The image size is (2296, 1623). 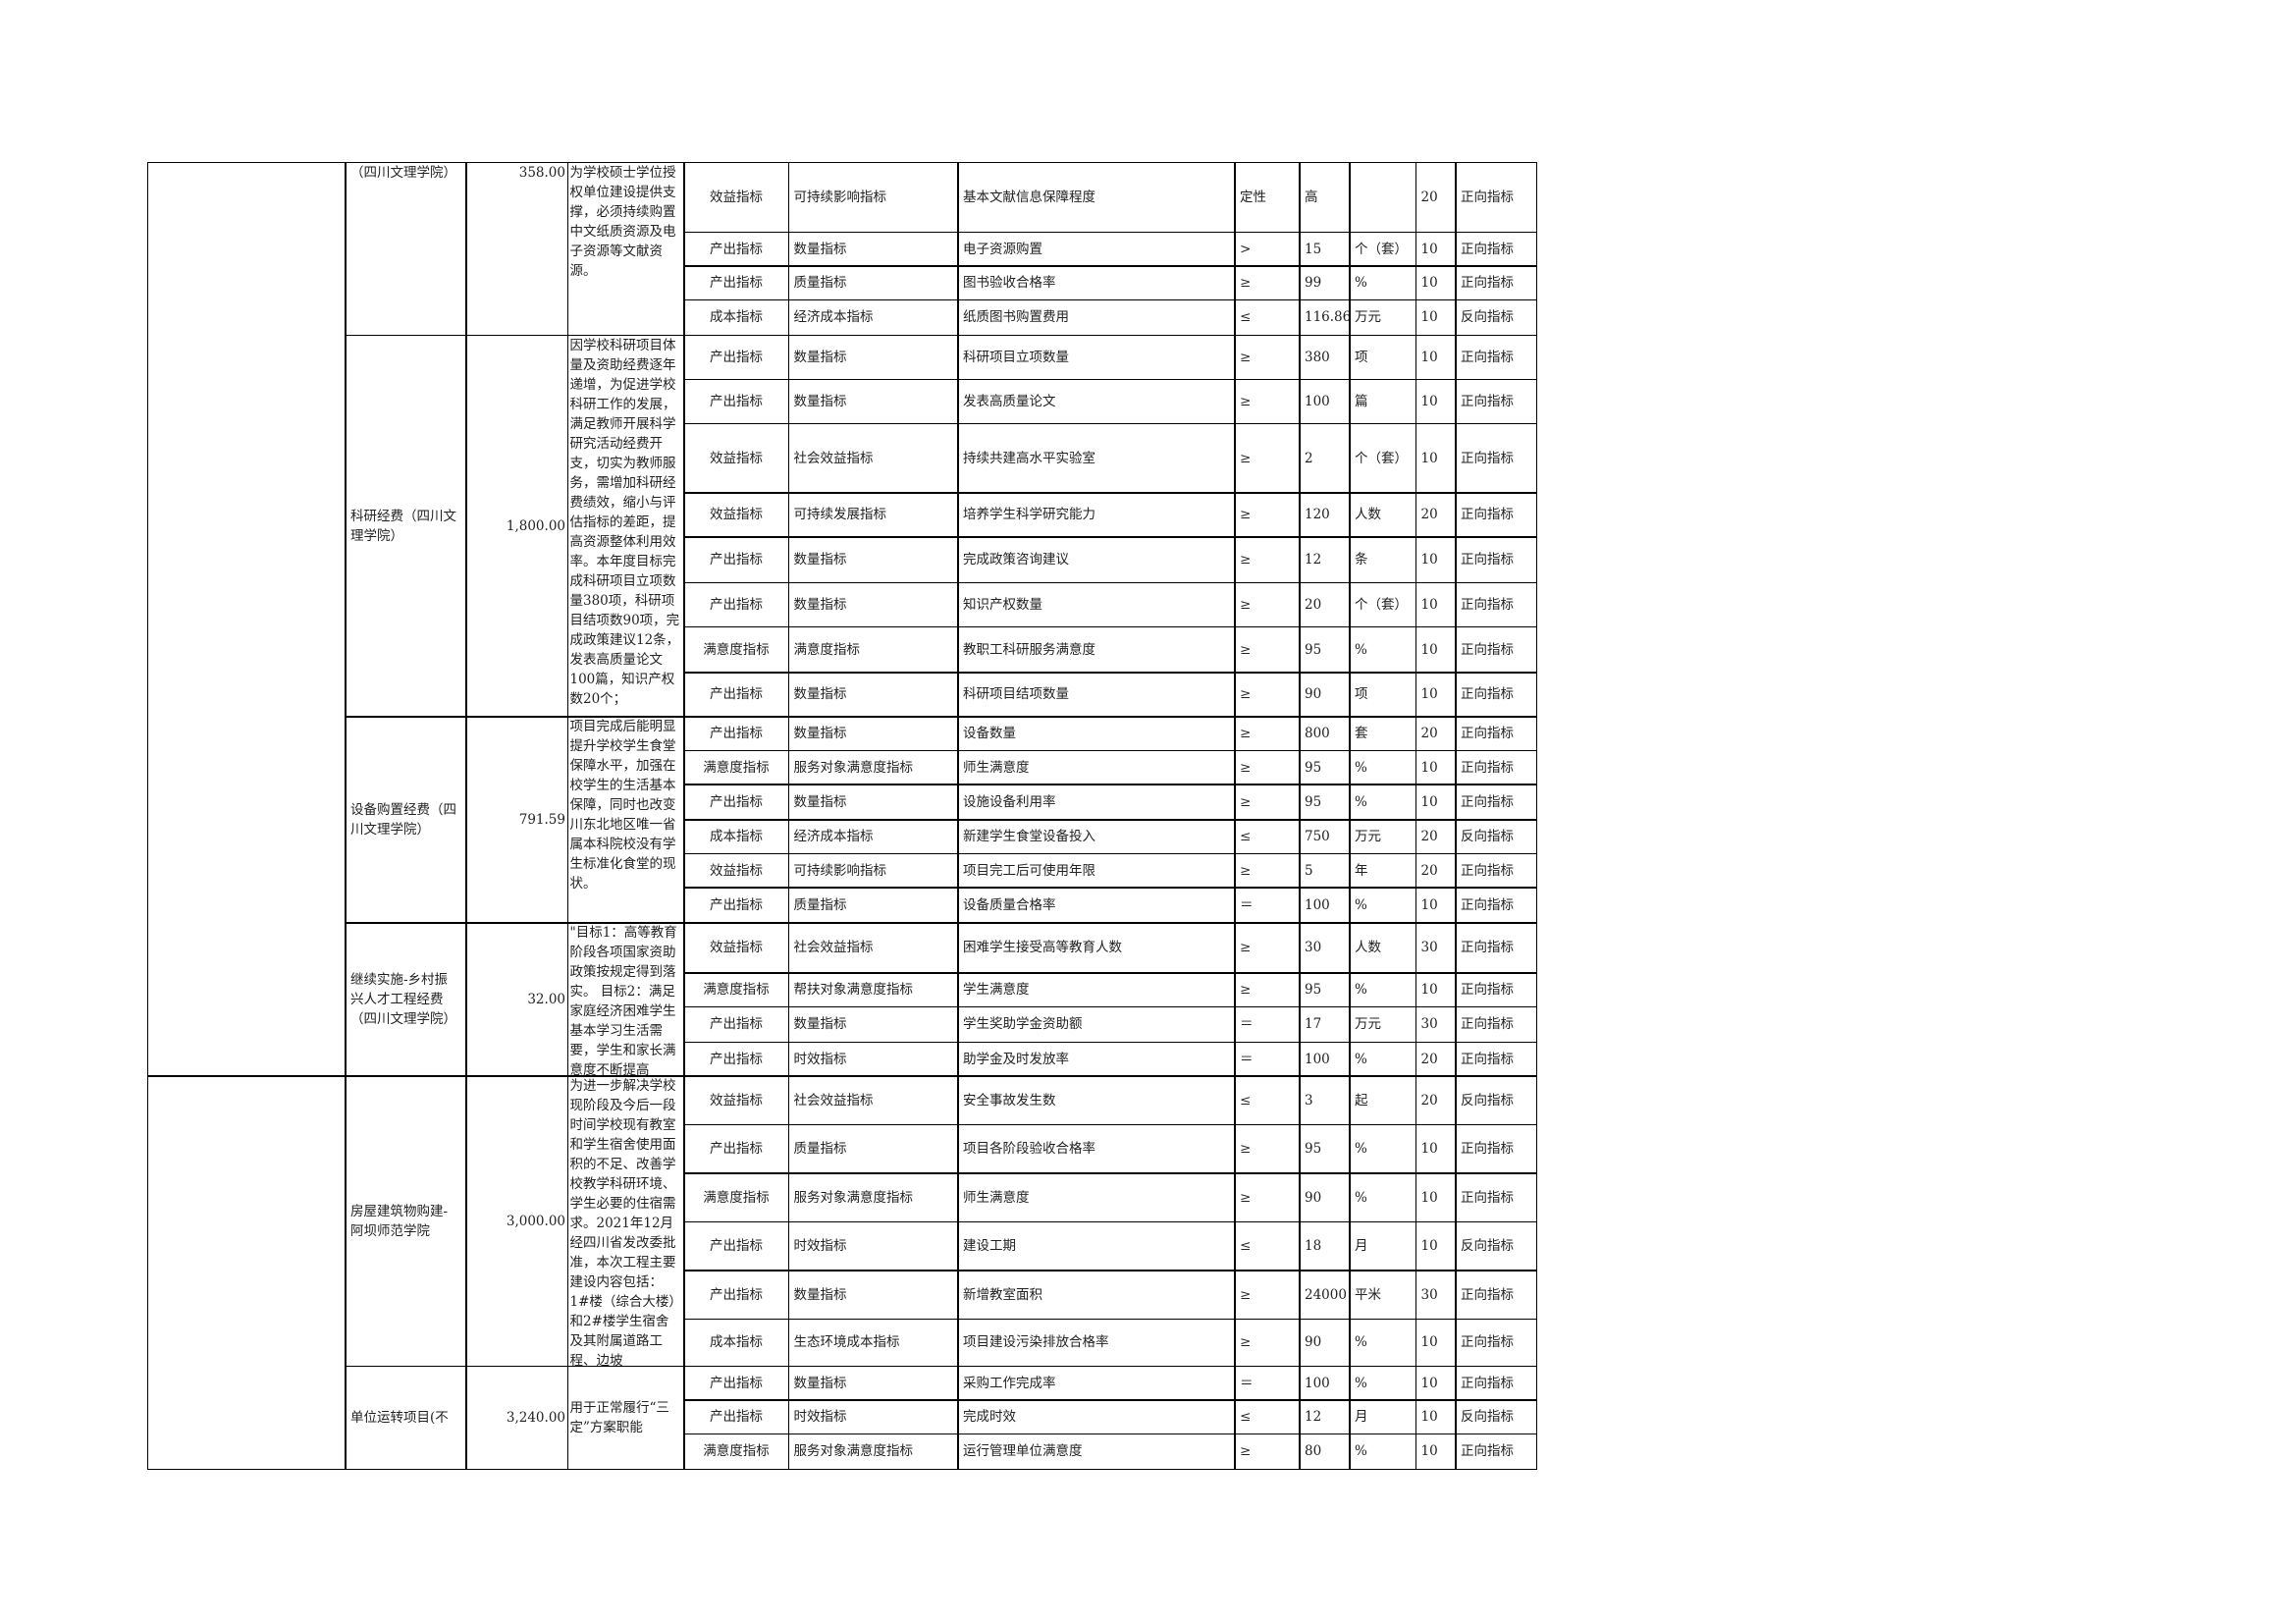 What do you see at coordinates (1036, 1342) in the screenshot?
I see `cell-text: 项目建设污染排放合格率` at bounding box center [1036, 1342].